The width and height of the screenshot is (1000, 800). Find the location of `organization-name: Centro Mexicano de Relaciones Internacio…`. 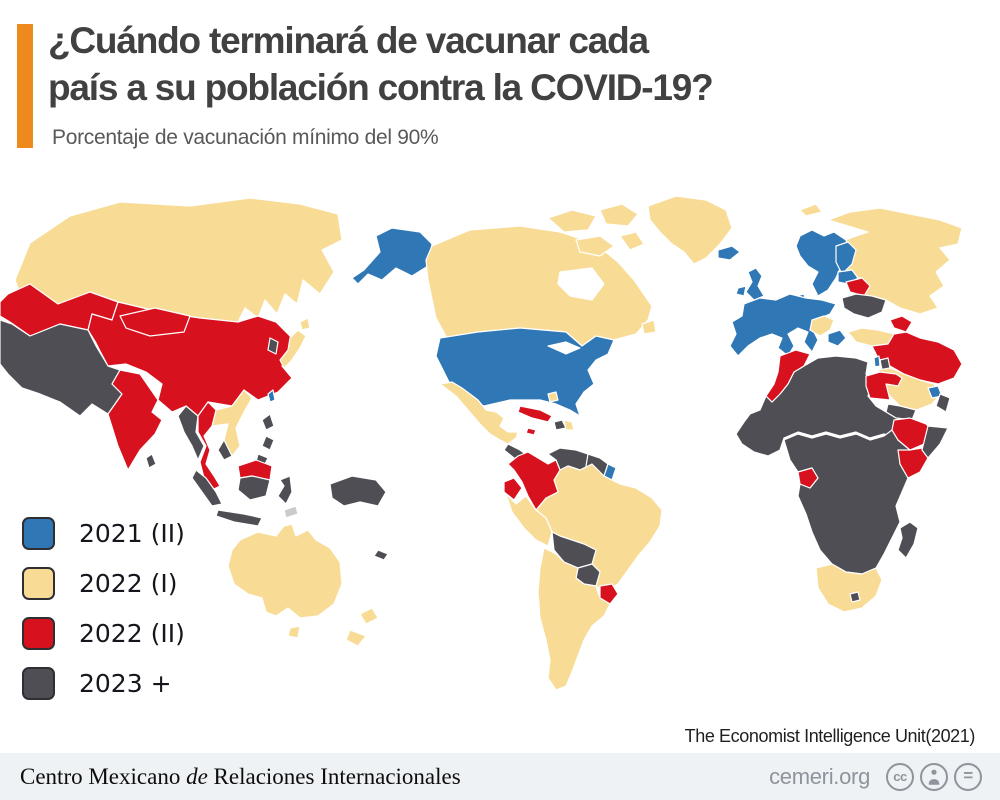

organization-name: Centro Mexicano de Relaciones Internacio… is located at coordinates (240, 777).